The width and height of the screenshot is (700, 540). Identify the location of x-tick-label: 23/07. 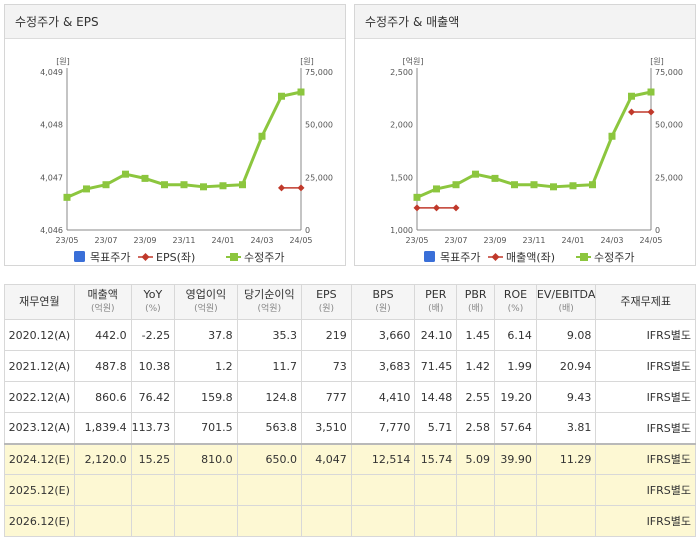
(105, 240).